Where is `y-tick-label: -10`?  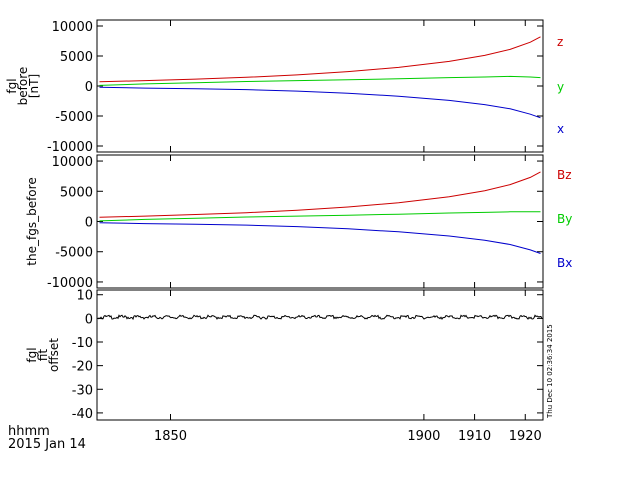
y-tick-label: -10 is located at coordinates (82, 343).